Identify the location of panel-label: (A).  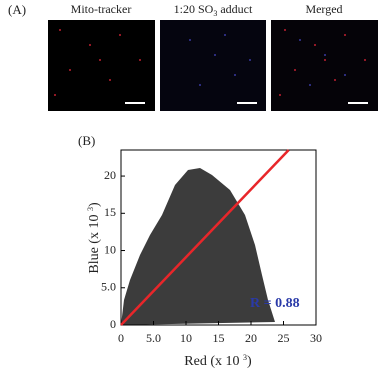
(17, 9).